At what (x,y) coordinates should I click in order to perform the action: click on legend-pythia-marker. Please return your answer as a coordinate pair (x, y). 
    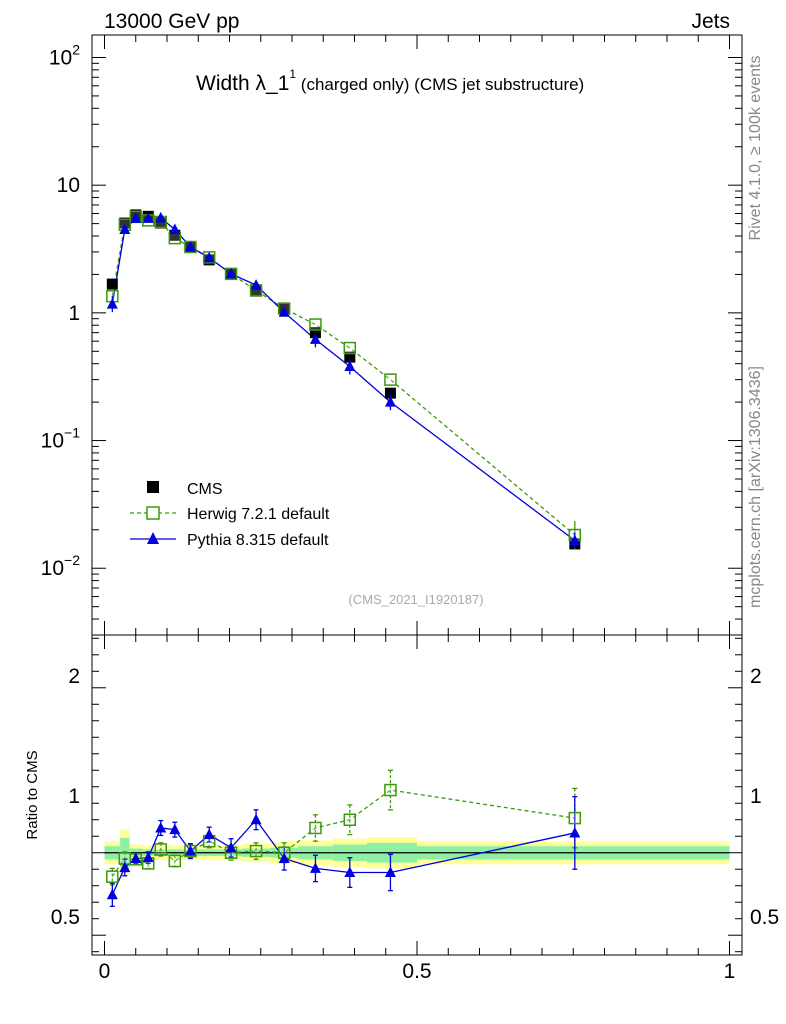
    Looking at the image, I should click on (153, 538).